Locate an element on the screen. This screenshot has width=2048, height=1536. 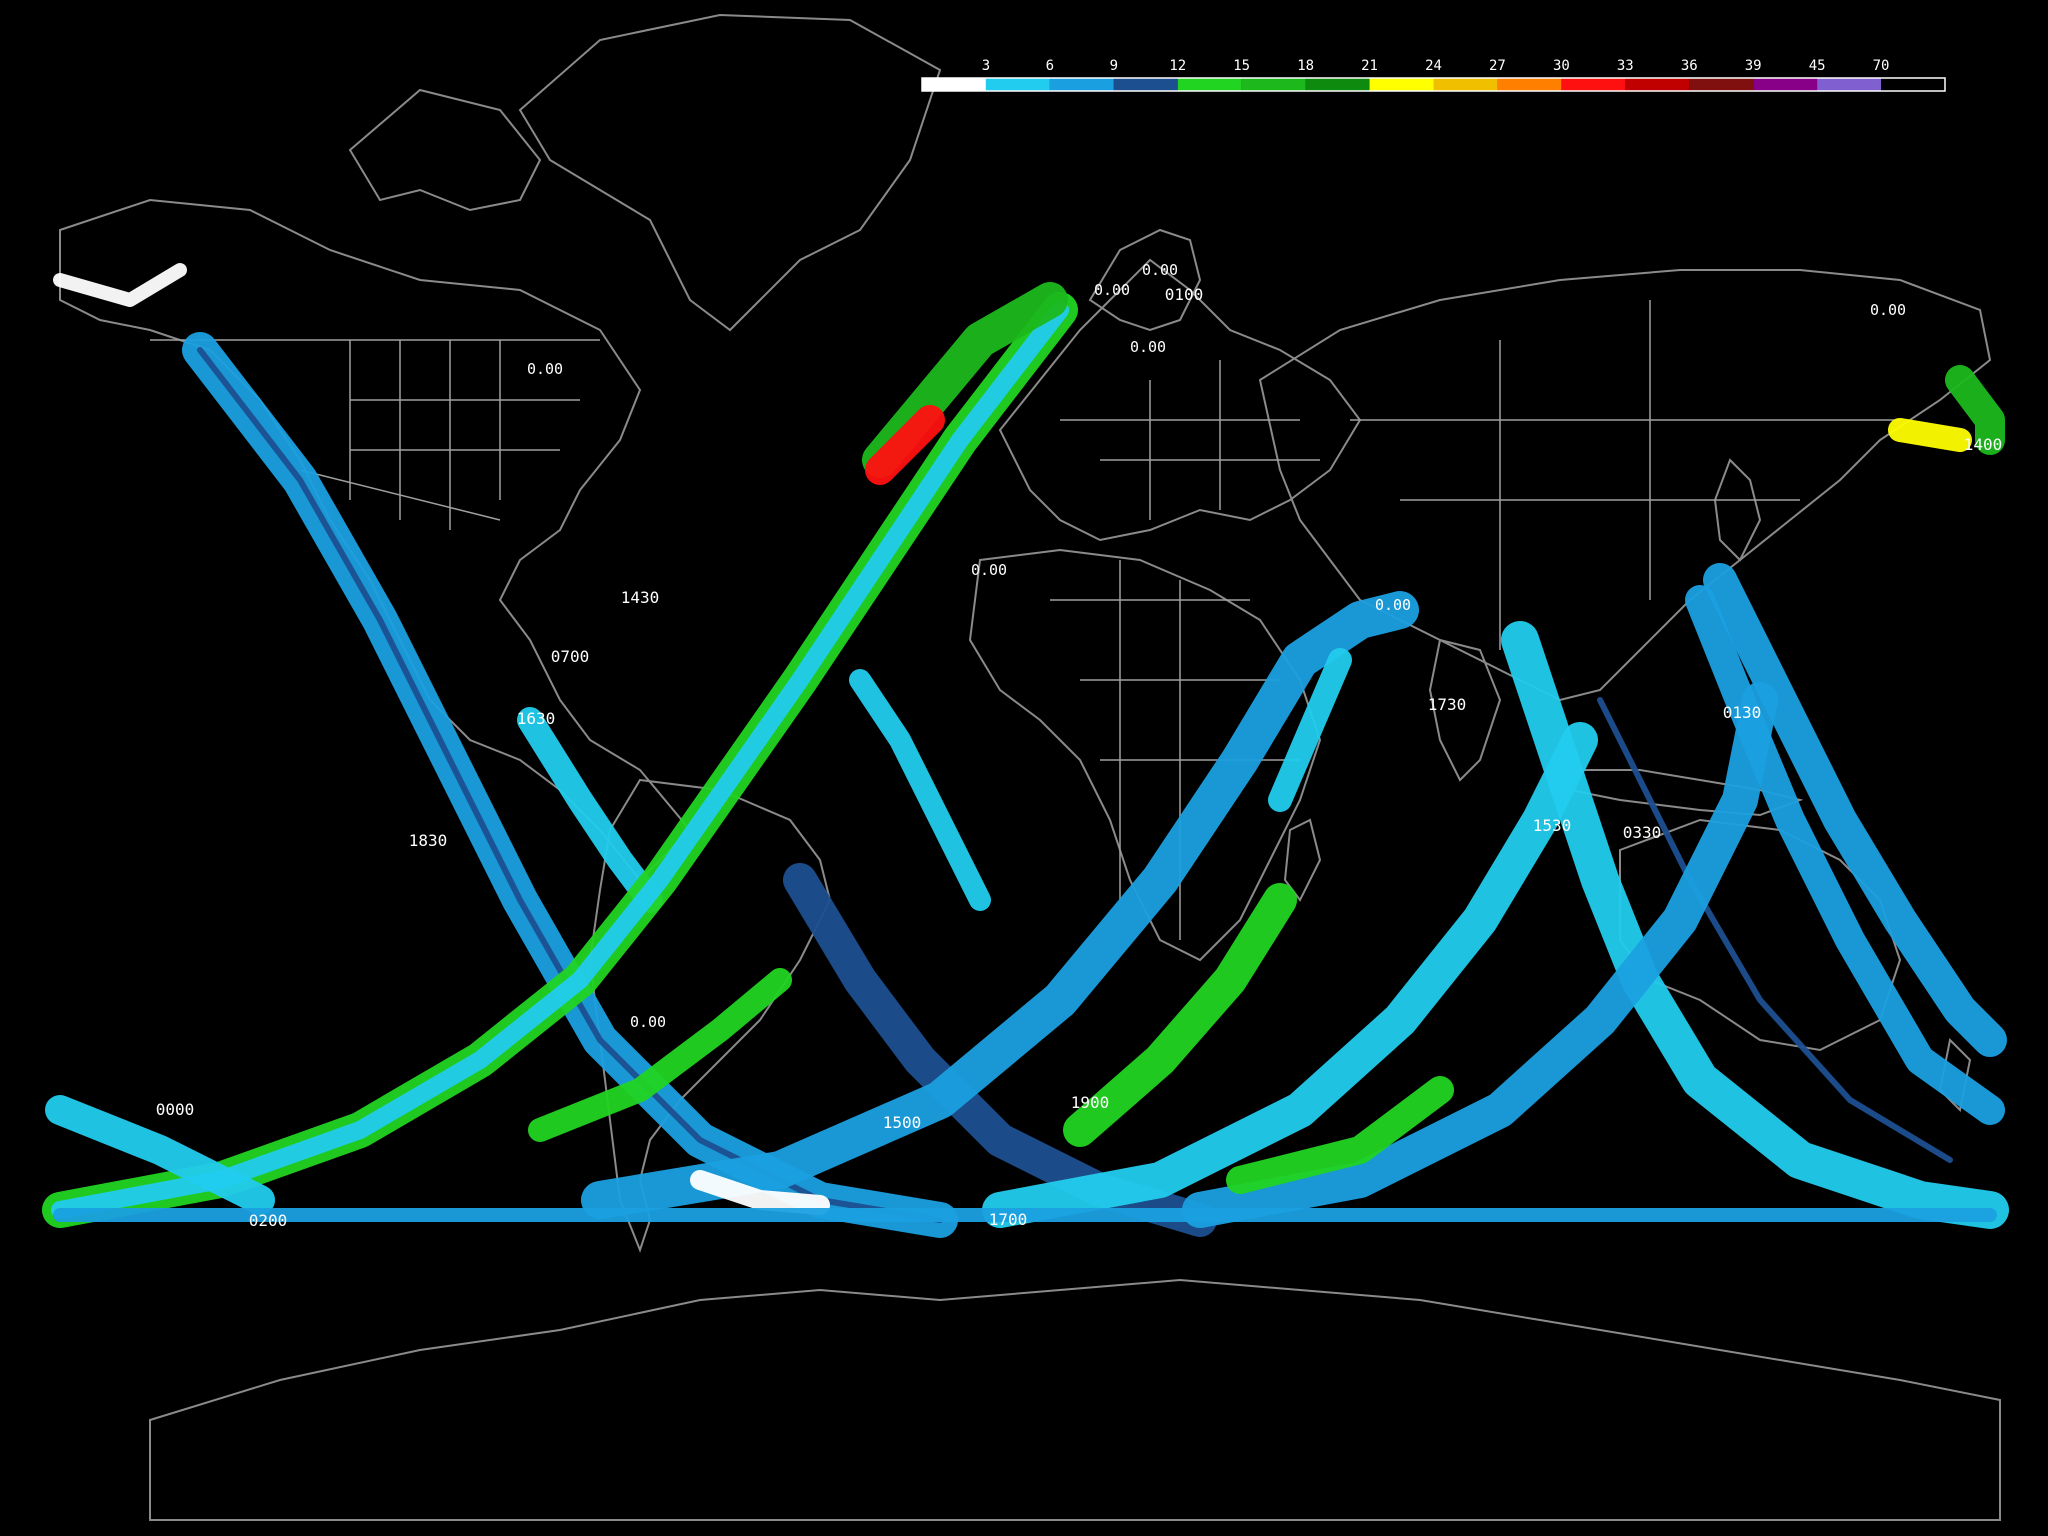
colorbar-tick-label: 6 is located at coordinates (1050, 66).